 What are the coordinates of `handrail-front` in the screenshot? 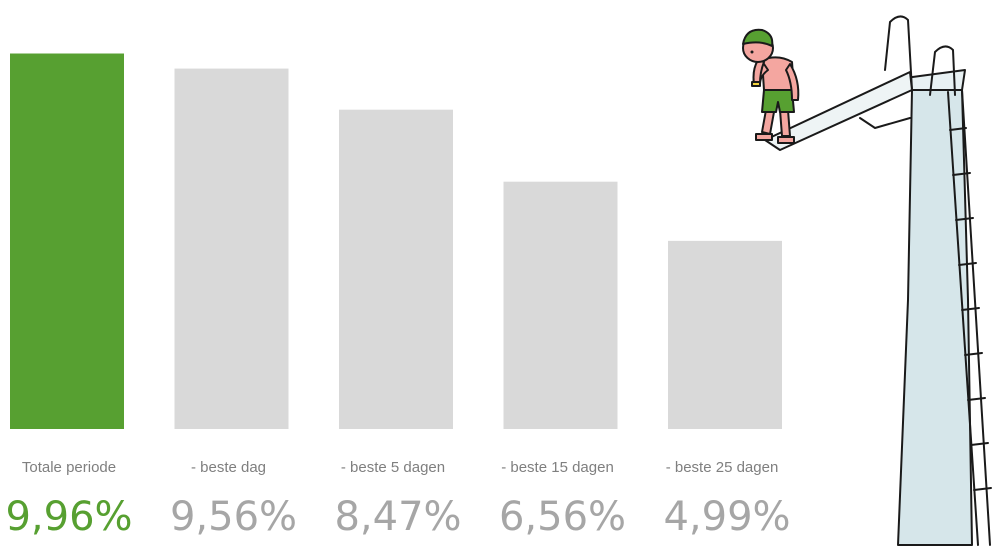 It's located at (942, 70).